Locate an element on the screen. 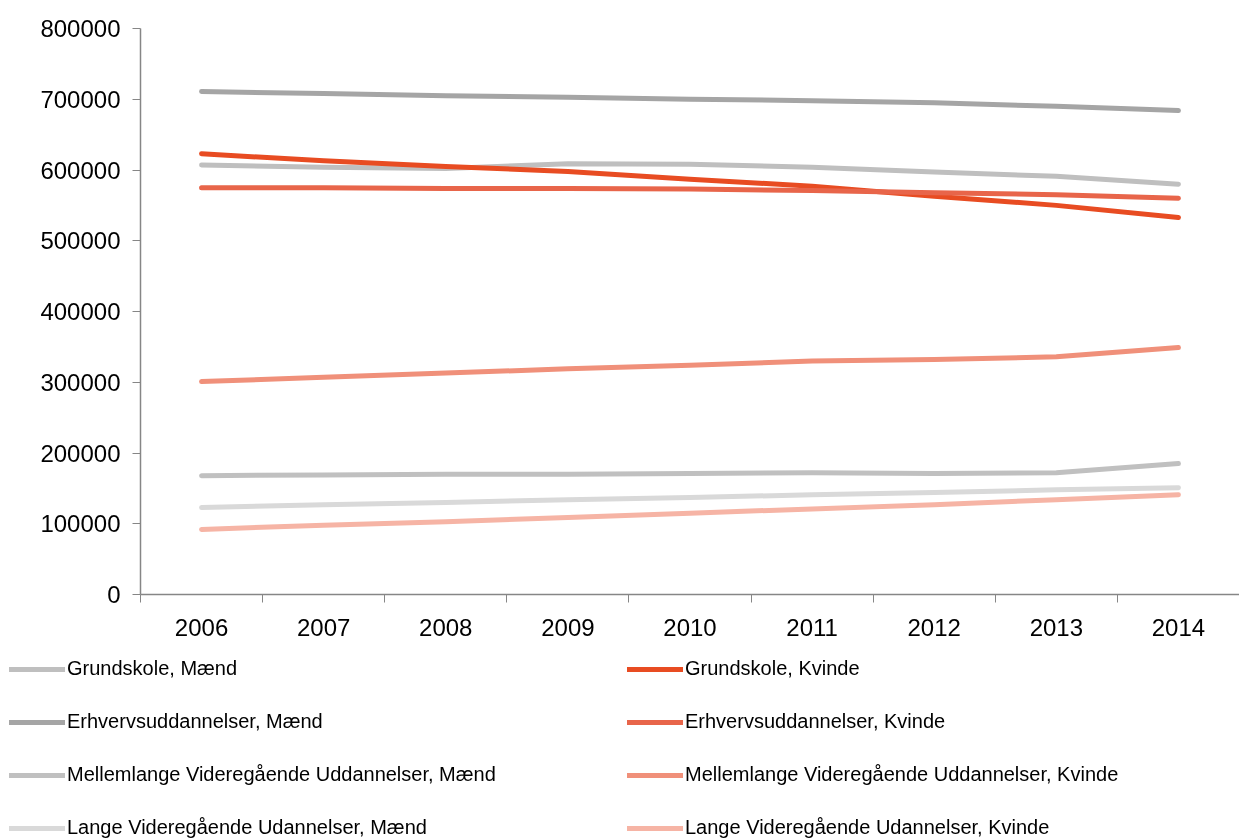  legend-label: Lange Videregående Udannelser, Kvinde is located at coordinates (868, 827).